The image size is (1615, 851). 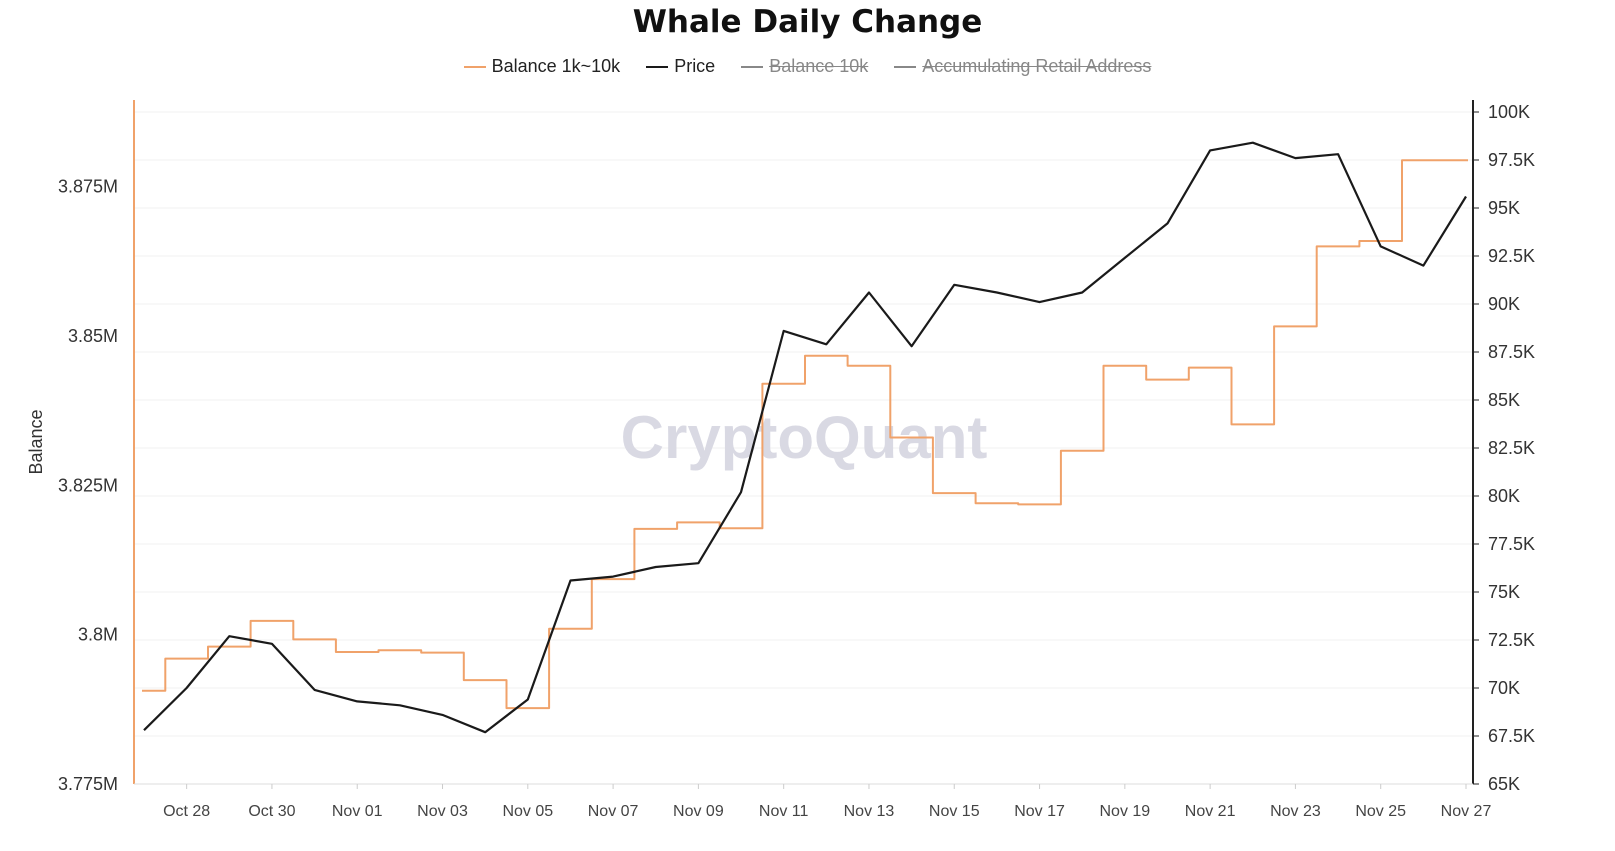 I want to click on y-right-tick-label: 70K, so click(x=1504, y=688).